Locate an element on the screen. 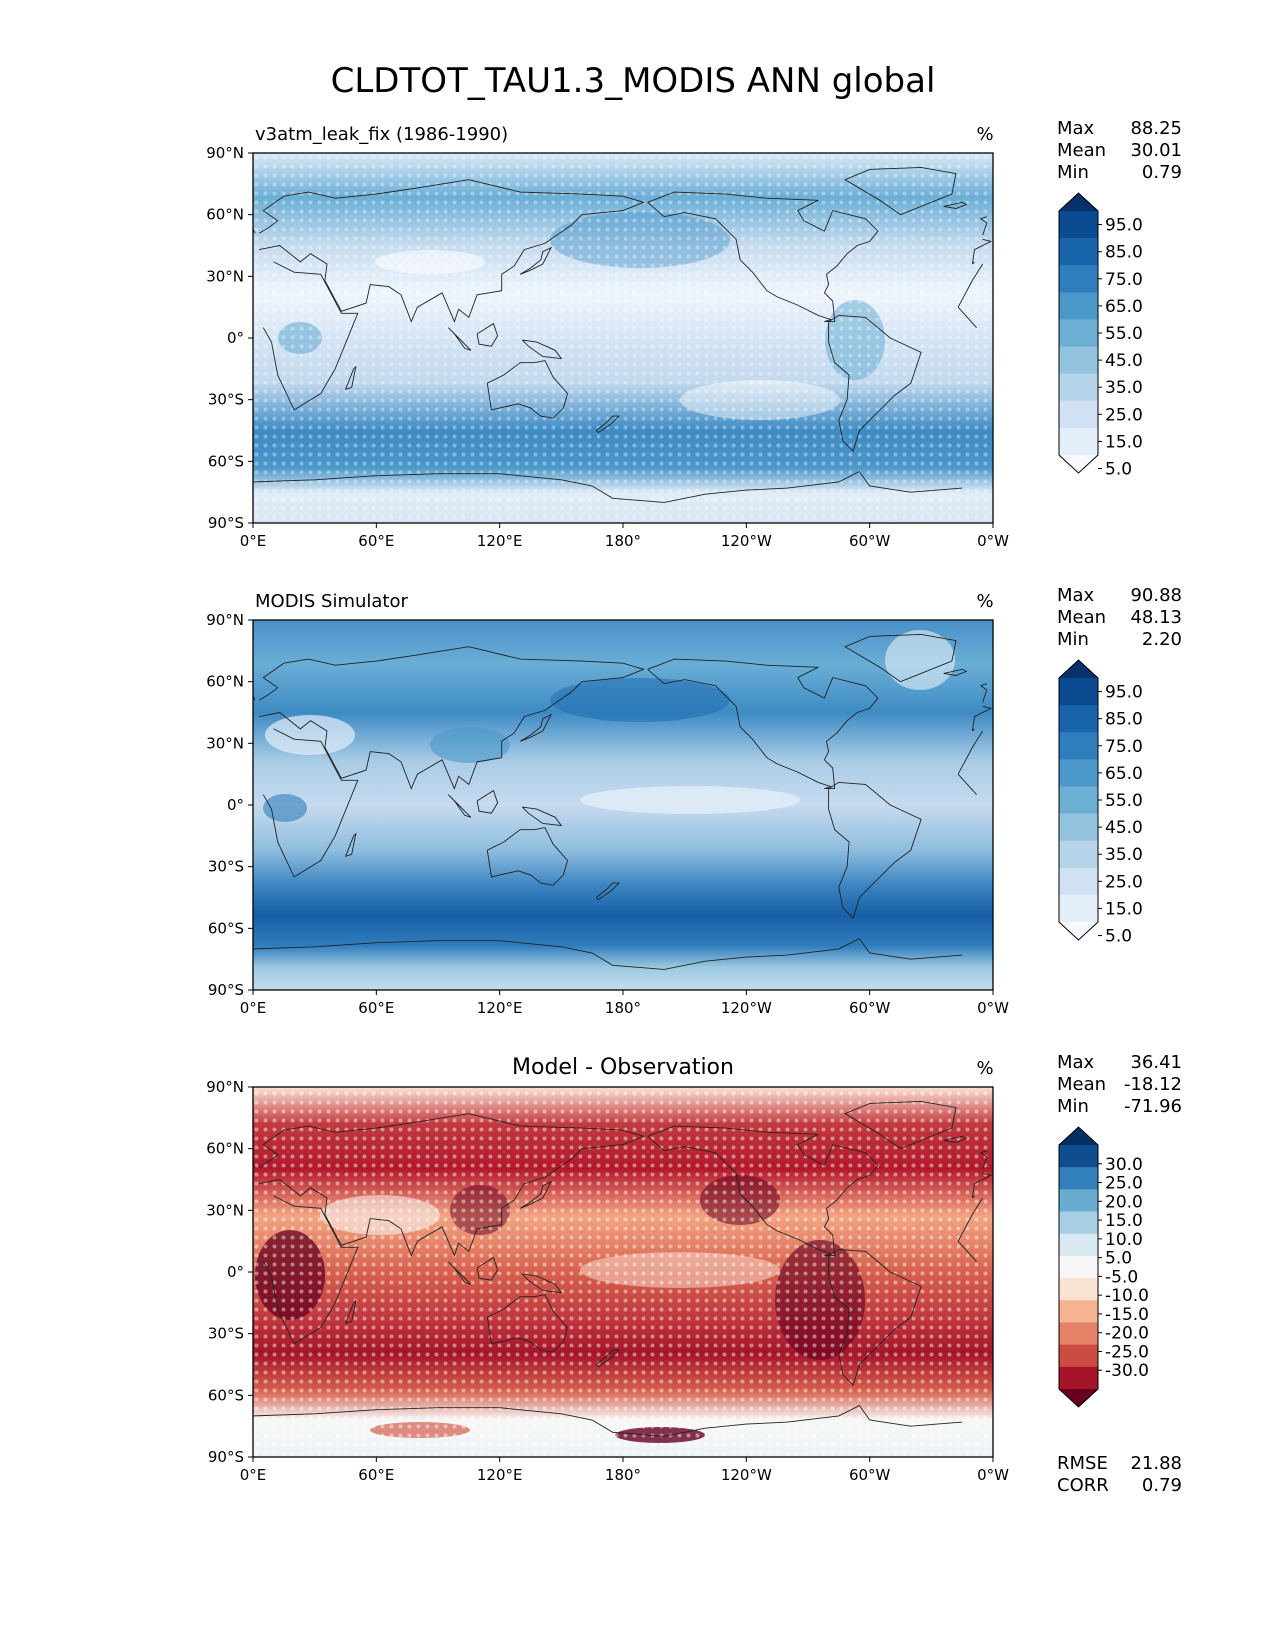 This screenshot has width=1275, height=1650. colorbar-label: 15.0 is located at coordinates (1124, 1221).